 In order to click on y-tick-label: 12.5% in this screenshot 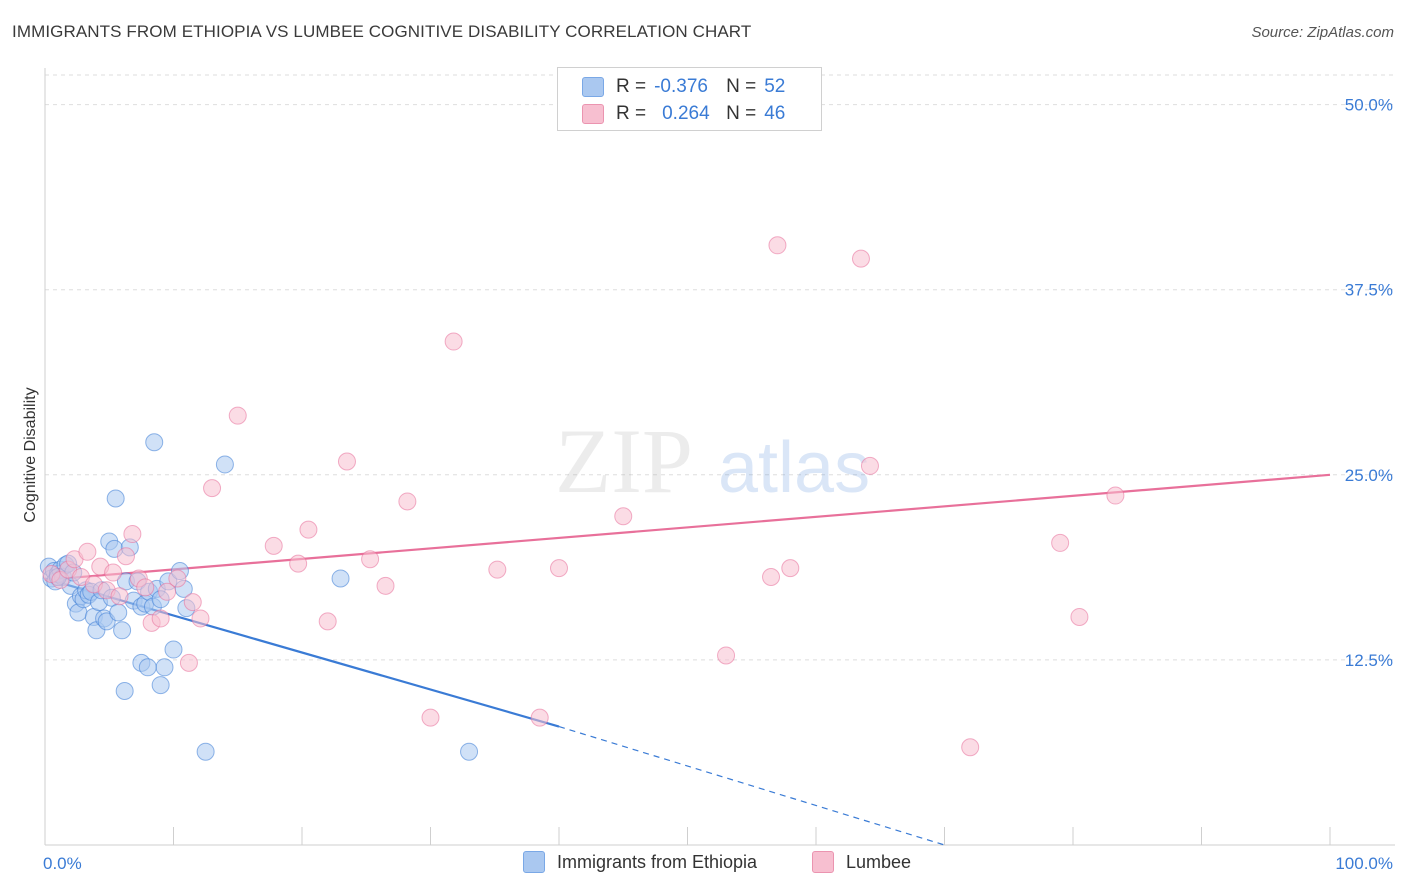, I will do `click(1369, 660)`.